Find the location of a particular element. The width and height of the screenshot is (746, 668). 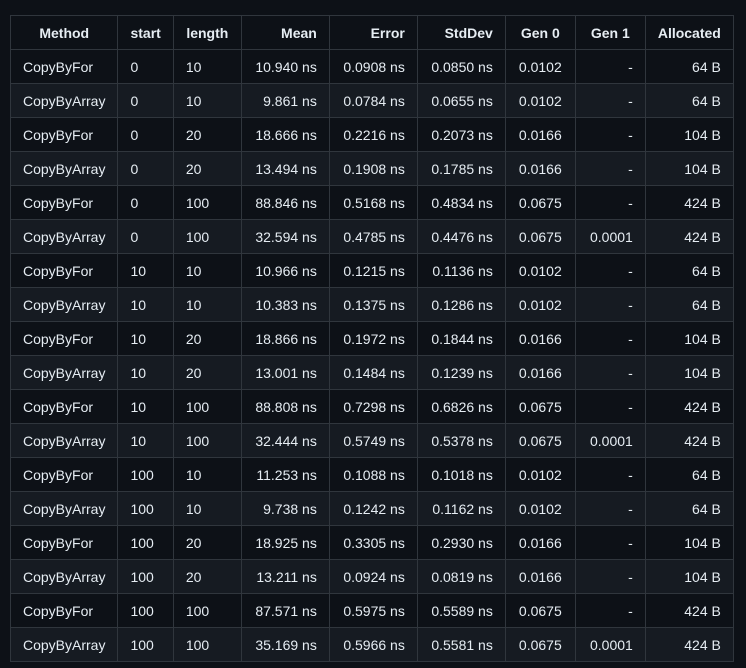

cell-stddev: 0.0850 ns is located at coordinates (461, 66).